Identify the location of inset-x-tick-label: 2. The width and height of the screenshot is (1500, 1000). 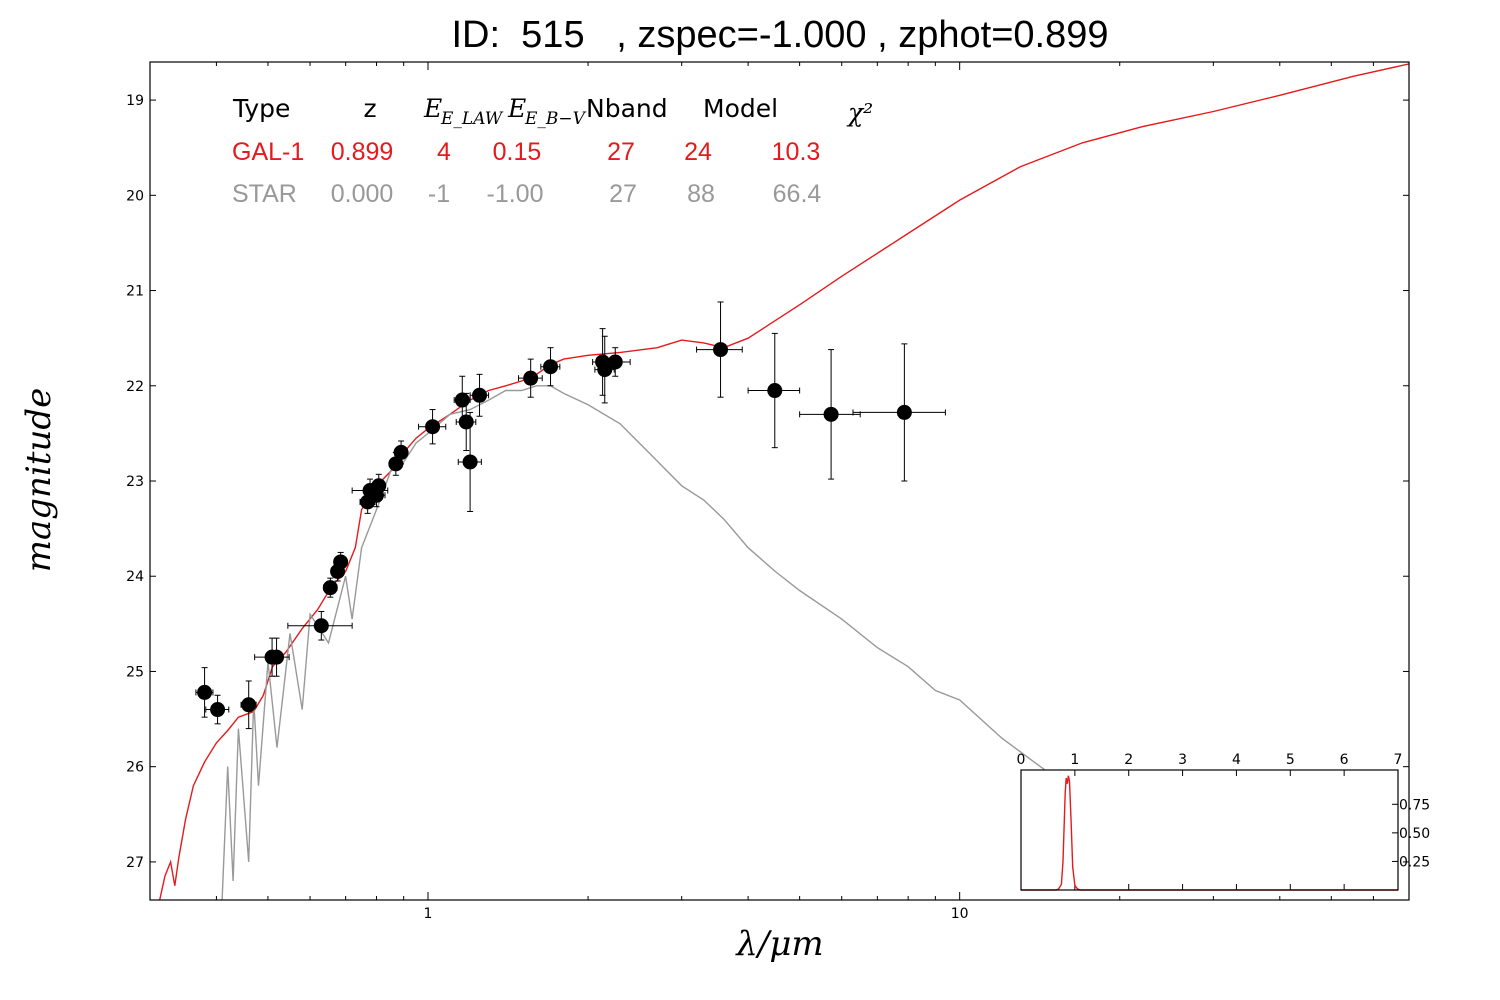
(1128, 760).